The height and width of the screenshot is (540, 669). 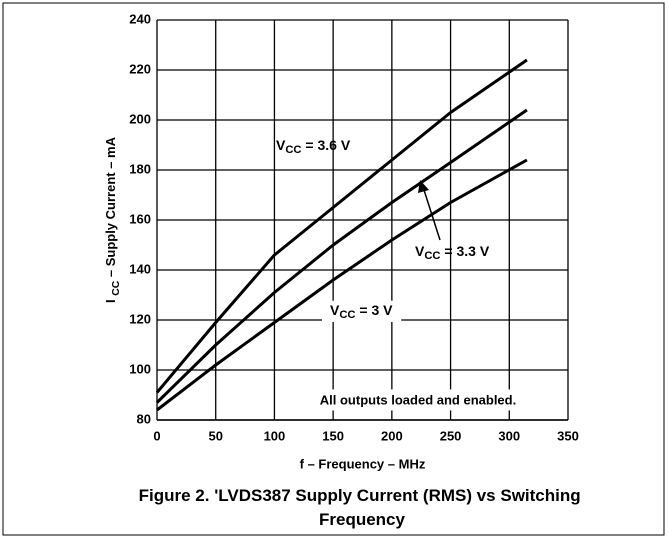 I want to click on y-tick-label: 120, so click(x=140, y=318).